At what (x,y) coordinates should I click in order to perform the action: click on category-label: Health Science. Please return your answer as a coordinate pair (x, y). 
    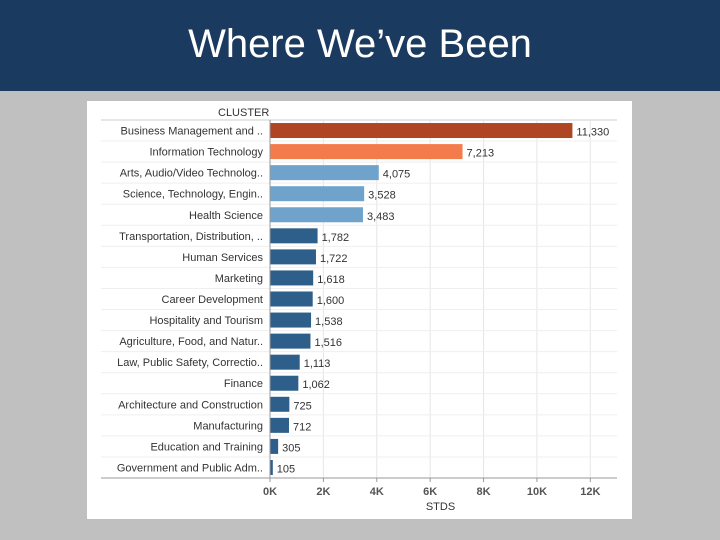
    Looking at the image, I should click on (226, 216).